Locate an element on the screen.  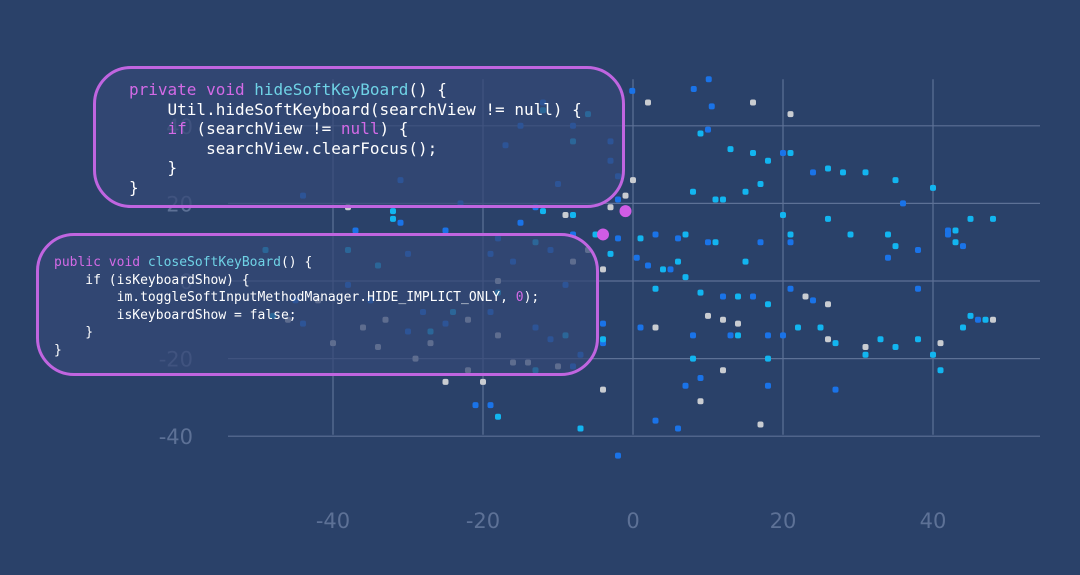
code-keyword: private void is located at coordinates (192, 89).